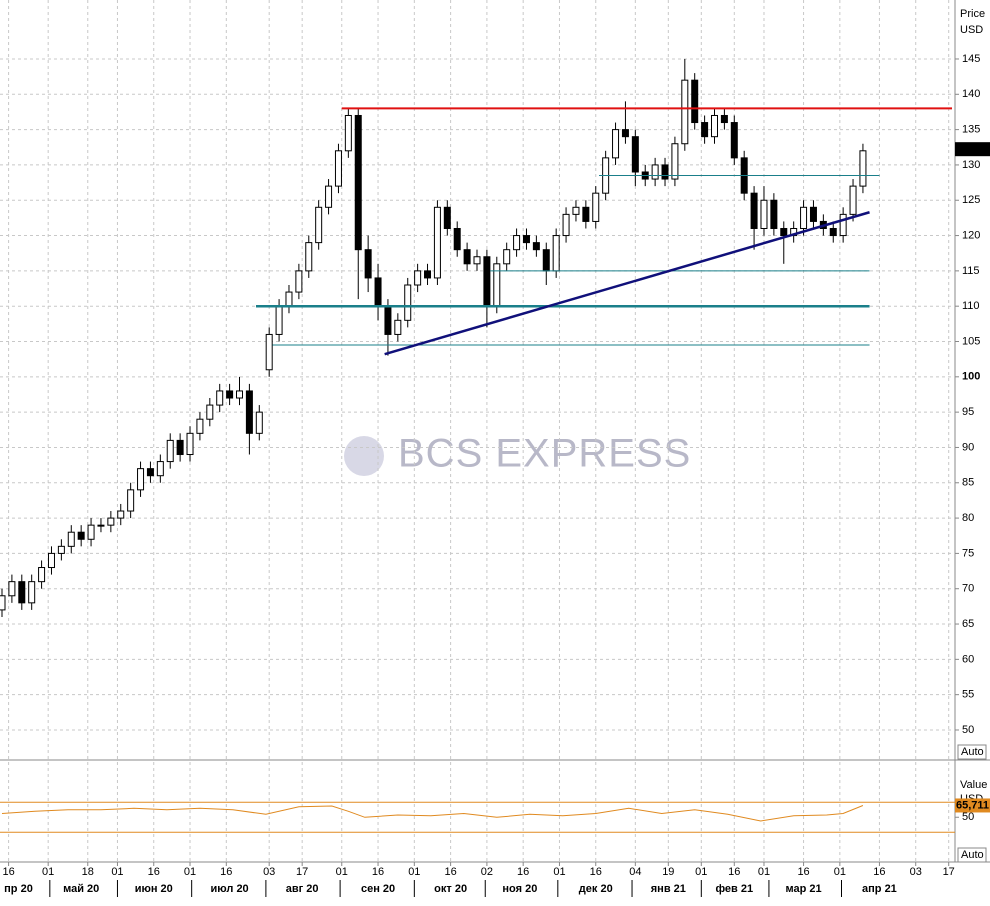 The width and height of the screenshot is (990, 906). I want to click on y-tick-label: 135, so click(971, 130).